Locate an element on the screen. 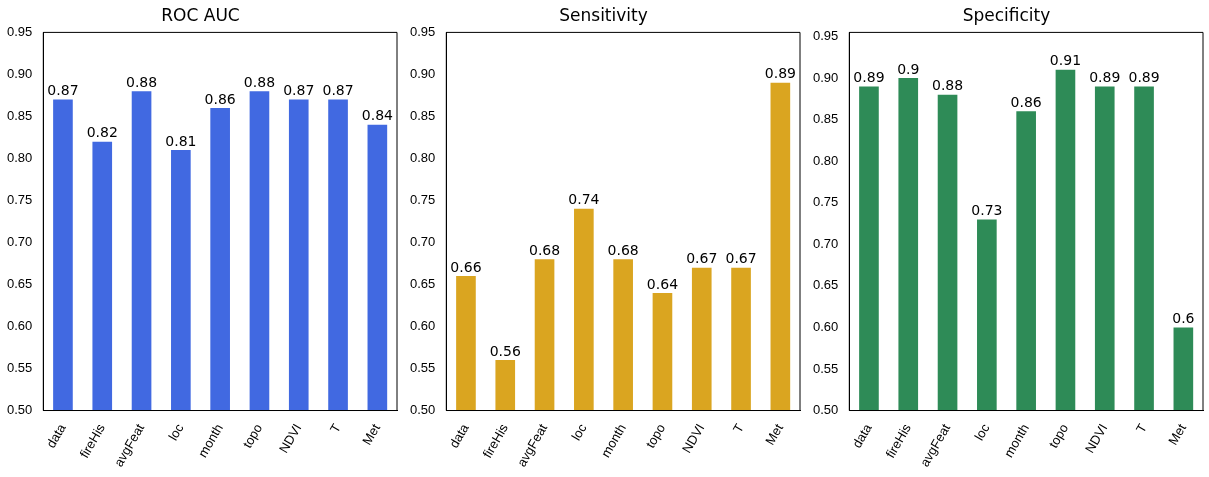 This screenshot has width=1209, height=477. data-label: 0.74 is located at coordinates (584, 199).